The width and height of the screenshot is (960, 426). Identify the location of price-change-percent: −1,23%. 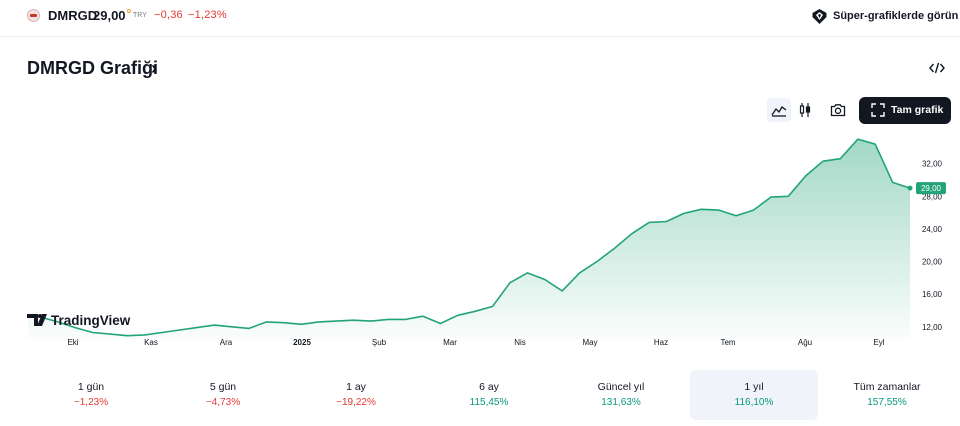
(207, 15).